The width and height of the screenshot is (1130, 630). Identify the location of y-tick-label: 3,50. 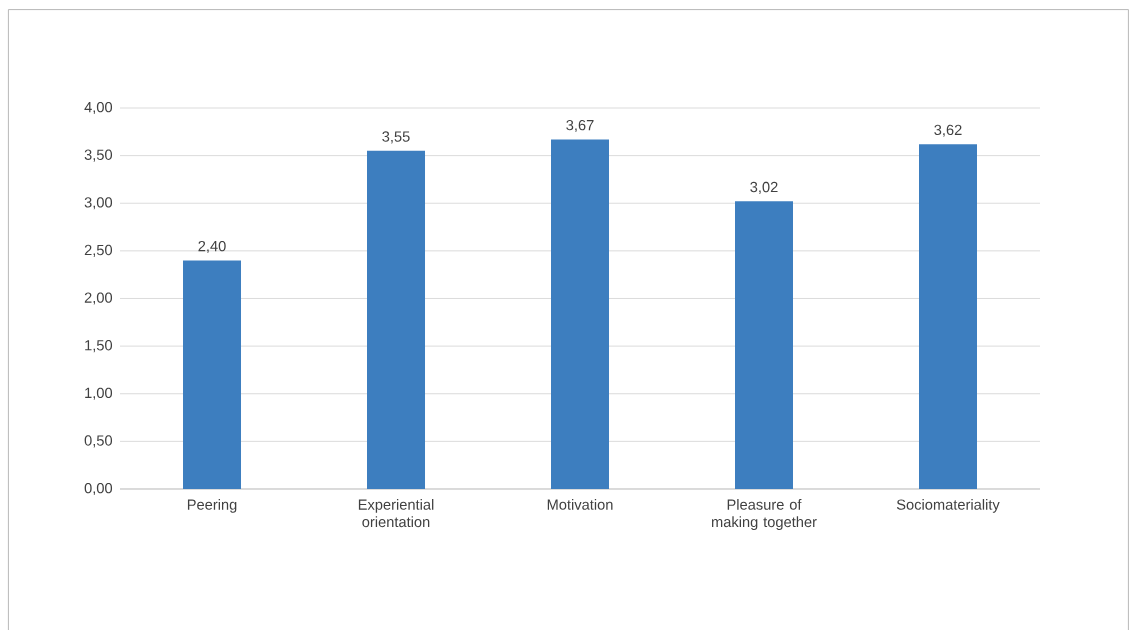
(98, 155).